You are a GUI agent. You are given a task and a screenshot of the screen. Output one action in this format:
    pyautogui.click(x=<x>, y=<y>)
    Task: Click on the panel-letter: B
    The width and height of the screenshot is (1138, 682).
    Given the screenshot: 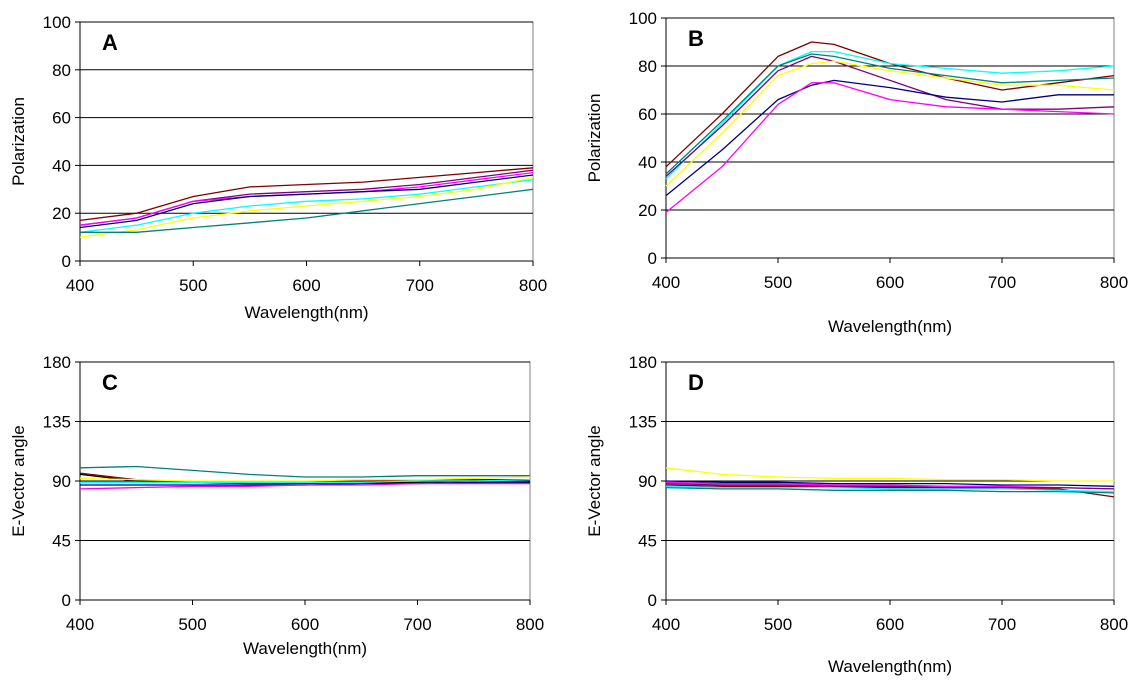 What is the action you would take?
    pyautogui.click(x=696, y=38)
    